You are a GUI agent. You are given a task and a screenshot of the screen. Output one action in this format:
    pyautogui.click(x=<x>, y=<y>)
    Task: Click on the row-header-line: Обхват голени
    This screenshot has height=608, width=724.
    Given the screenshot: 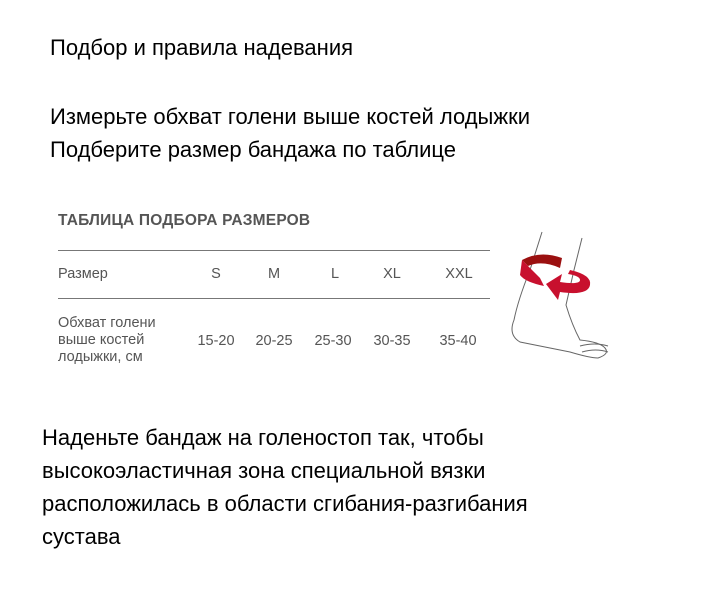 What is the action you would take?
    pyautogui.click(x=107, y=323)
    